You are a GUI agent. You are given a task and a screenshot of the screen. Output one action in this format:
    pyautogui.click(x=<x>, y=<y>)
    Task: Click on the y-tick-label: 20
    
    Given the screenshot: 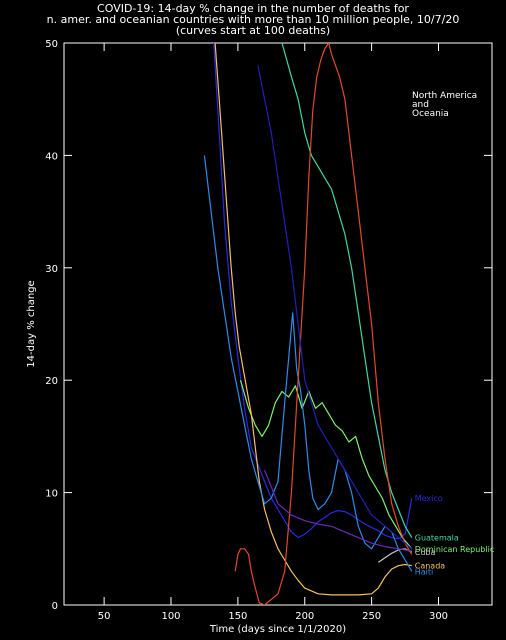 What is the action you would take?
    pyautogui.click(x=51, y=381)
    